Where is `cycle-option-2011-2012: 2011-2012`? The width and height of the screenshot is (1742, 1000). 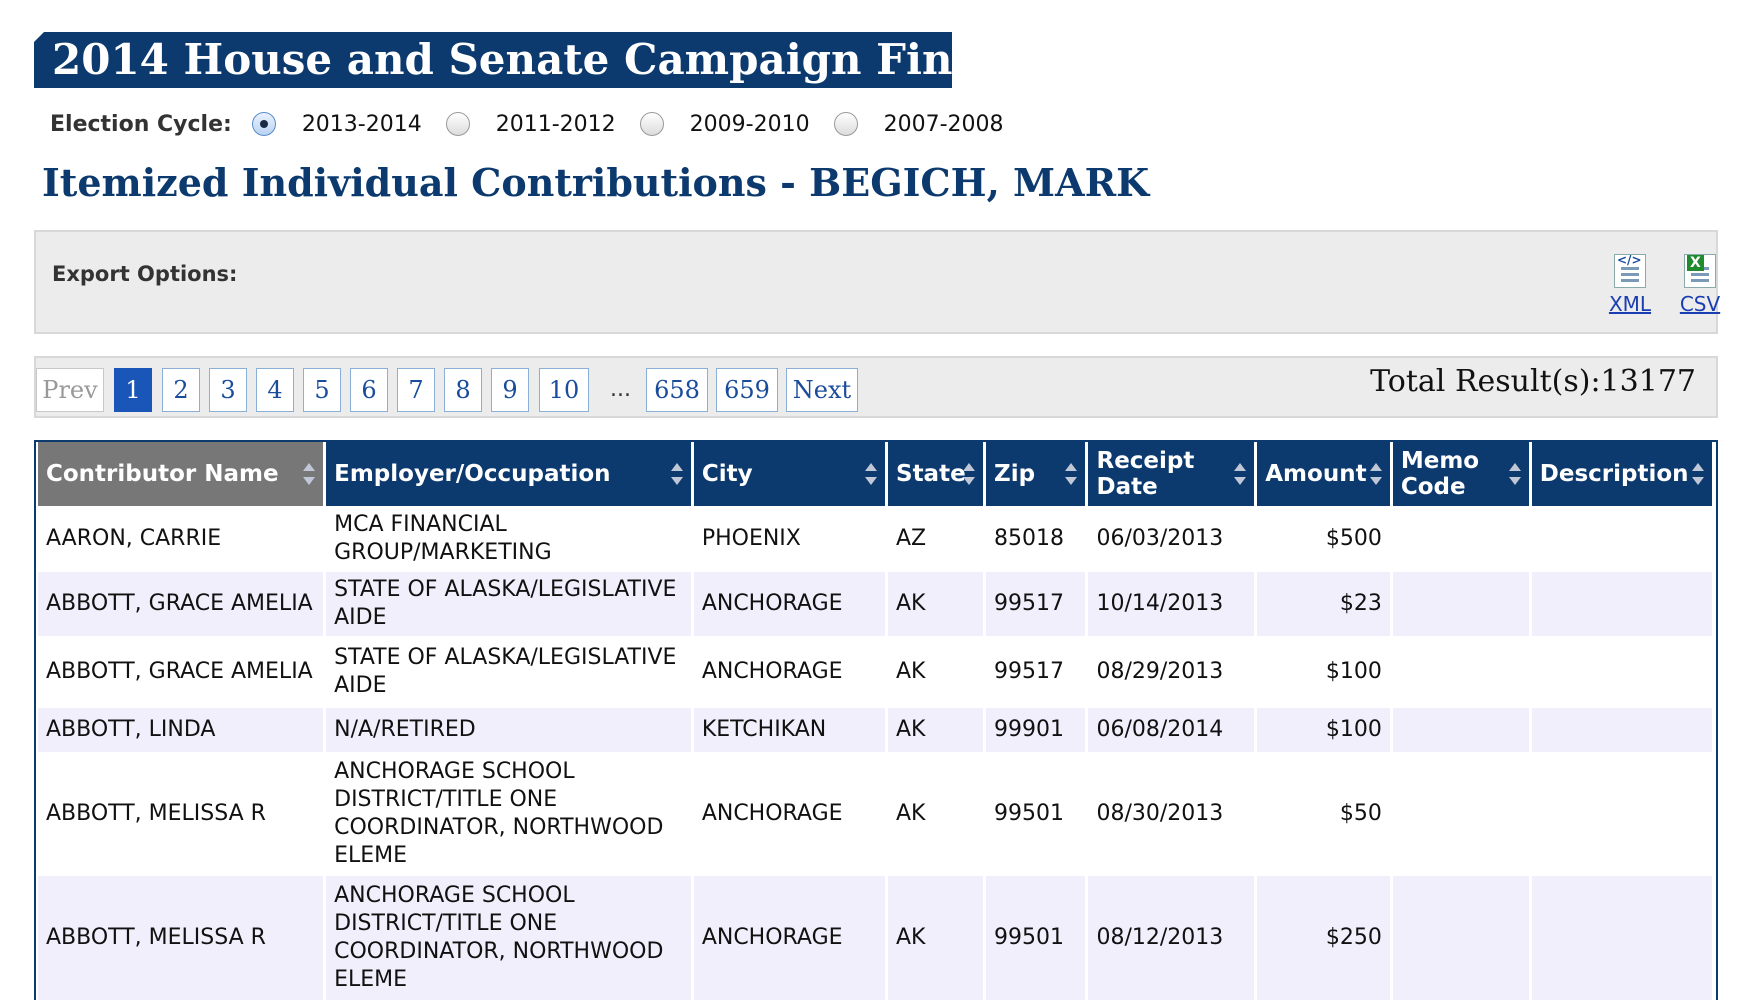
cycle-option-2011-2012: 2011-2012 is located at coordinates (530, 124).